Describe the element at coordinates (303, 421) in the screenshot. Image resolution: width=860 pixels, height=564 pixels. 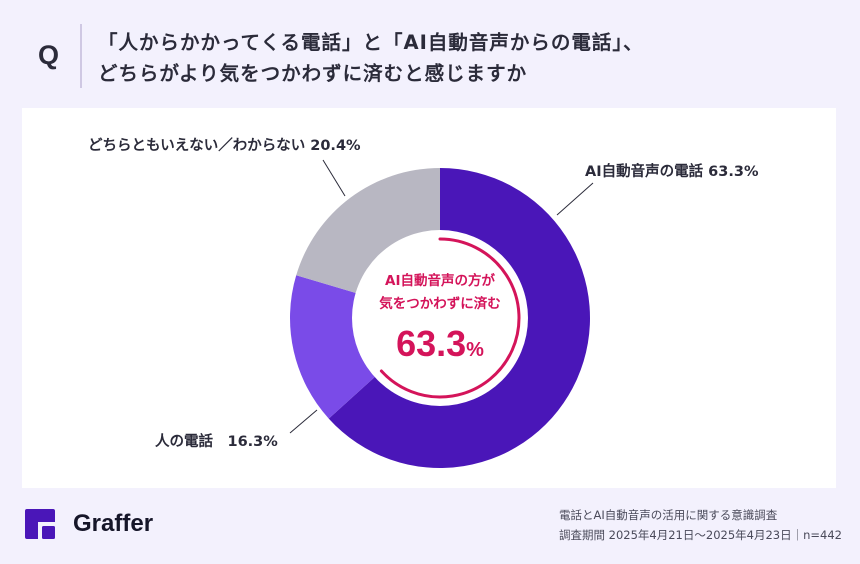
I see `leader-line-human` at that location.